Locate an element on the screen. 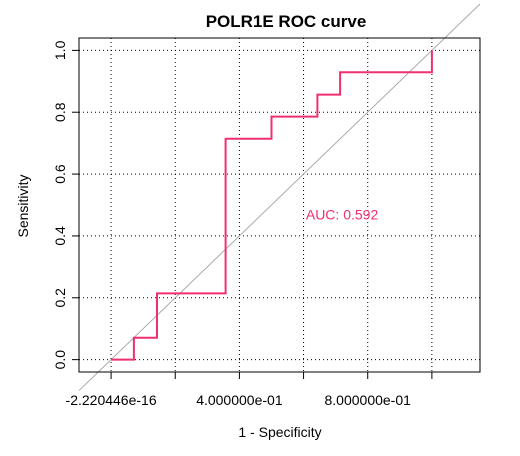 This screenshot has width=520, height=456. y-axis: 0.0 0.2 0.4 0.6 0.8 1.0 is located at coordinates (65, 204).